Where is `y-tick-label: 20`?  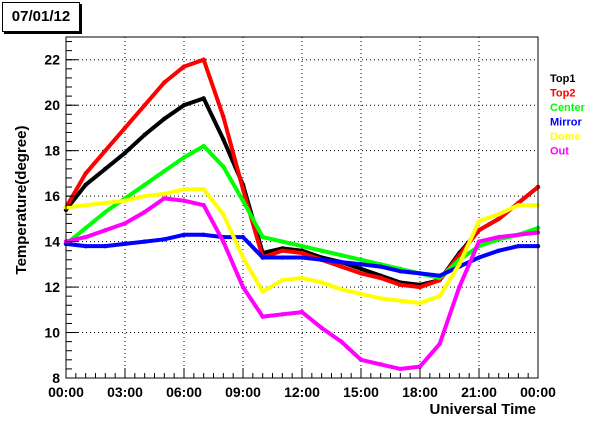
y-tick-label: 20 is located at coordinates (52, 105).